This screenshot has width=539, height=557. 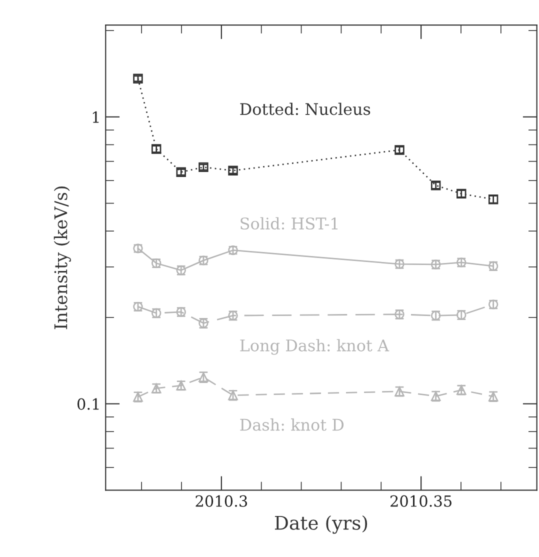 What do you see at coordinates (289, 223) in the screenshot?
I see `series-label: Solid: HST-1` at bounding box center [289, 223].